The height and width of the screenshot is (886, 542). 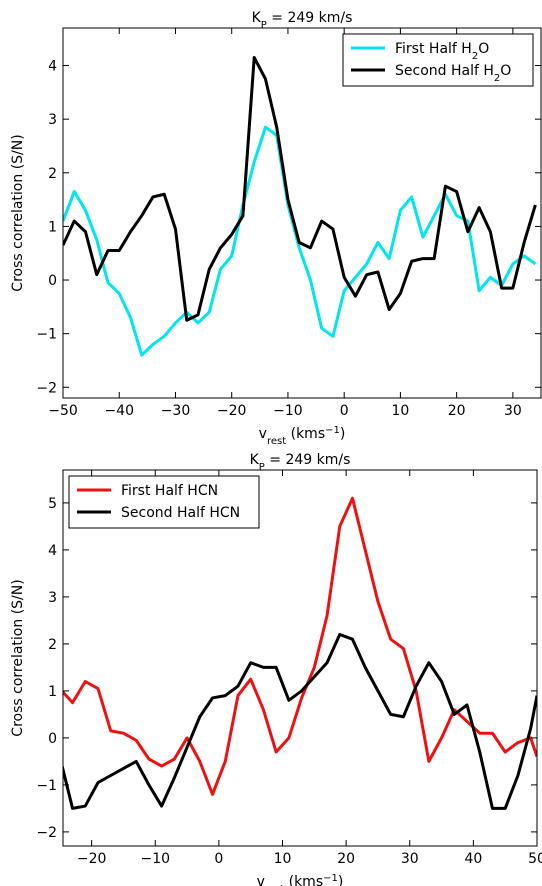 I want to click on legend: First Half HCN Second Half HCN, so click(x=164, y=502).